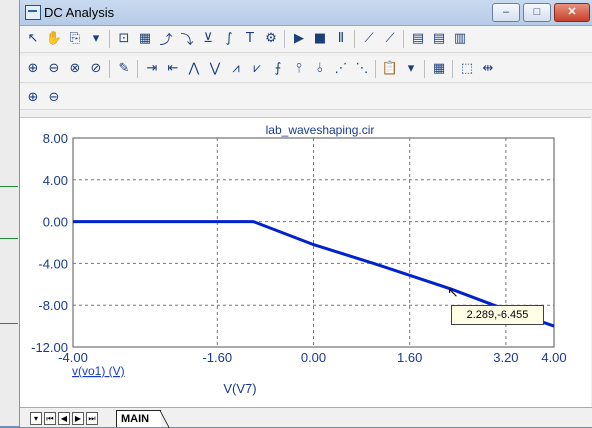  Describe the element at coordinates (166, 40) in the screenshot. I see `cursor-peak-icon: ⤴` at that location.